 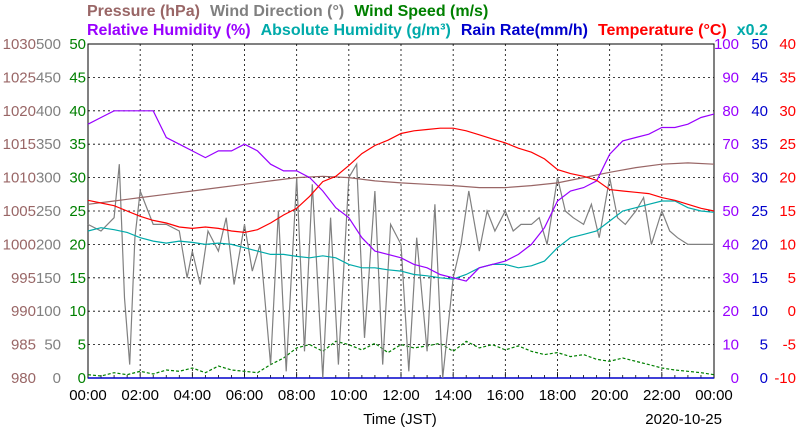 I want to click on wind_speed-tick-label: 20, so click(x=77, y=244).